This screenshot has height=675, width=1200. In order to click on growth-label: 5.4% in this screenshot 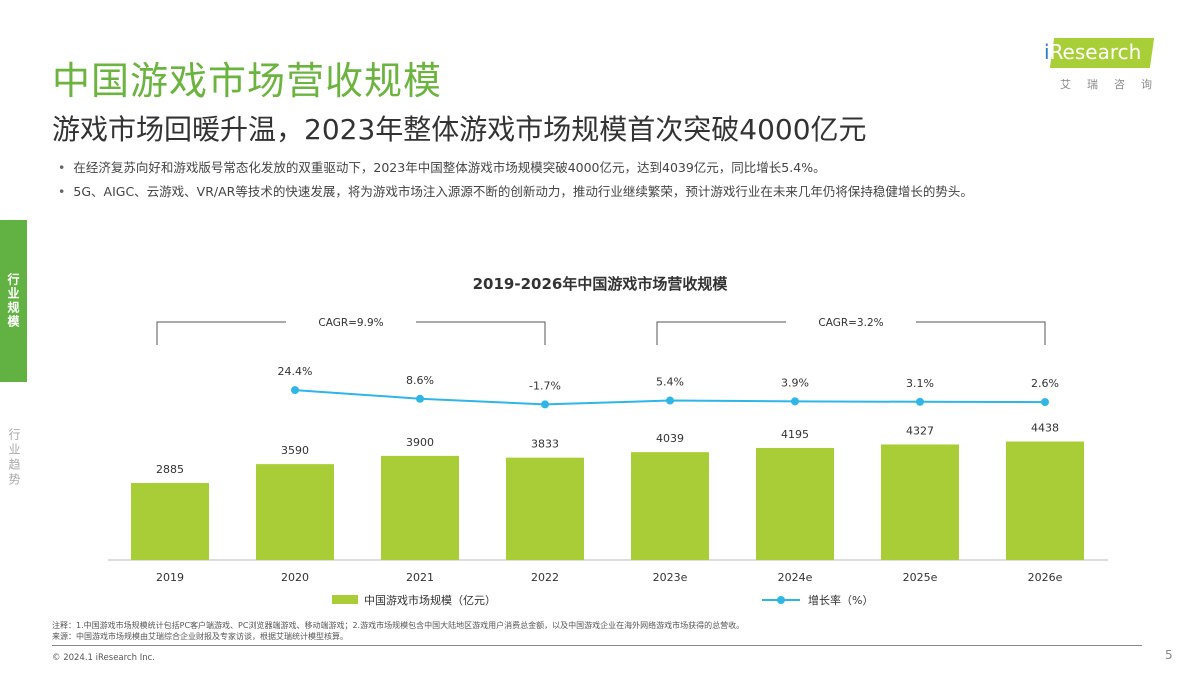, I will do `click(670, 382)`.